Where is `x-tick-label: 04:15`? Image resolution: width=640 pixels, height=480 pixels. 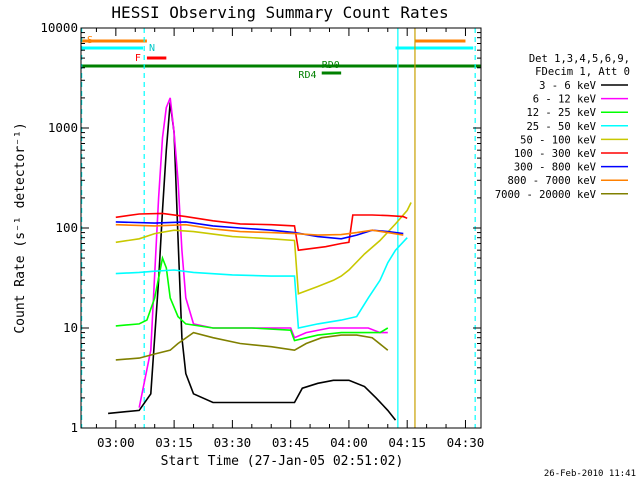 x-tick-label: 04:15 is located at coordinates (407, 442).